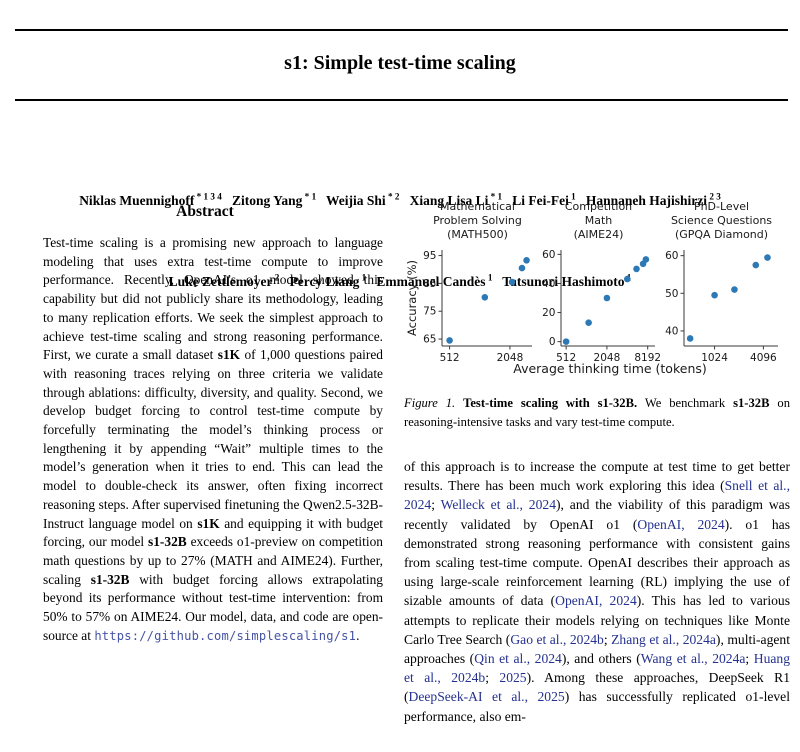 This screenshot has height=752, width=800. What do you see at coordinates (205, 211) in the screenshot?
I see `abstract-heading: Abstract` at bounding box center [205, 211].